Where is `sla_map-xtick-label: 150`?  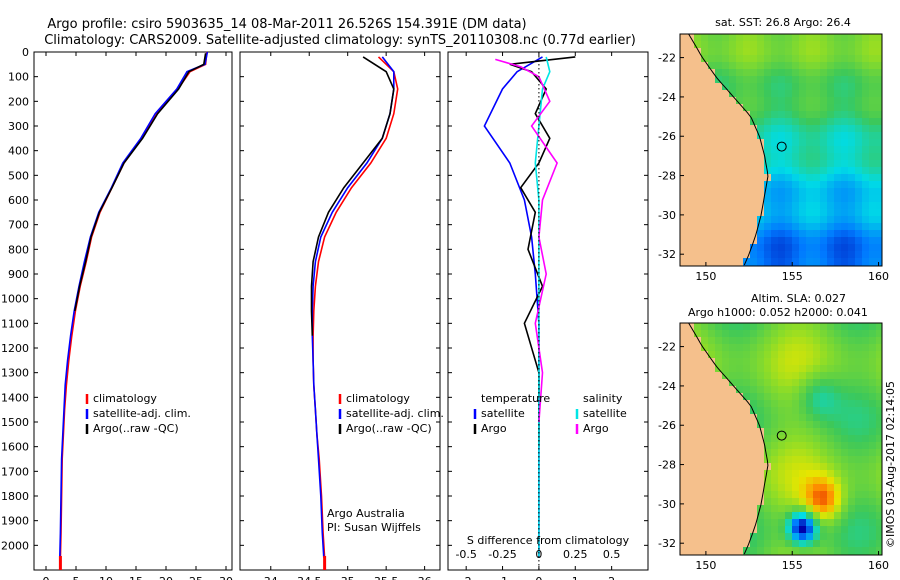
sla_map-xtick-label: 150 is located at coordinates (705, 565).